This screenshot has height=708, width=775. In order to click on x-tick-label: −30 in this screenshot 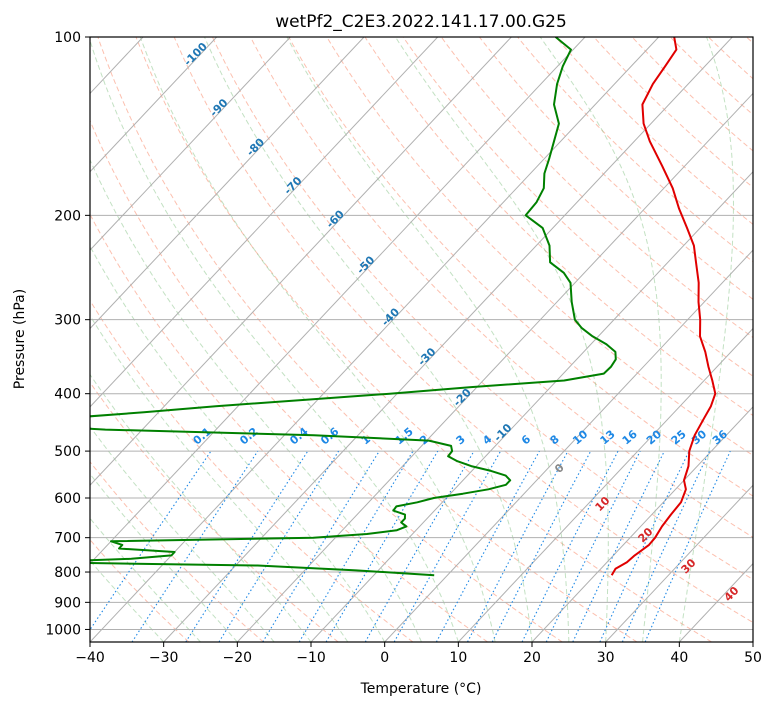, I will do `click(164, 658)`.